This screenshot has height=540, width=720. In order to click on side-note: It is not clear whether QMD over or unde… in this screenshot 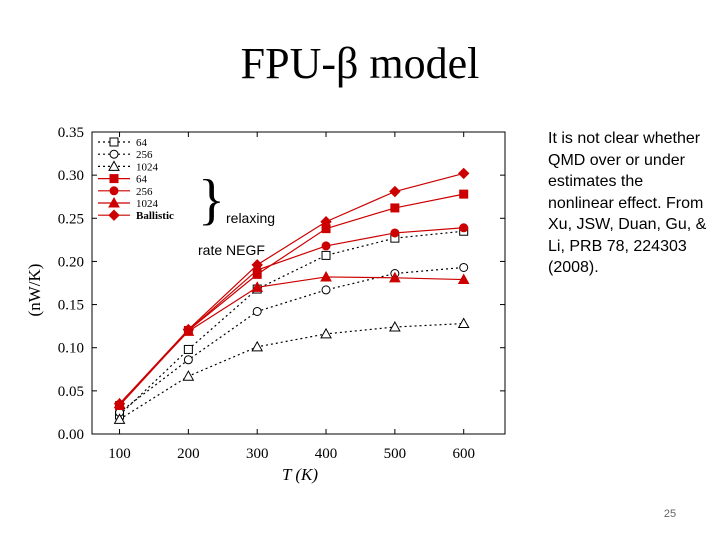, I will do `click(627, 203)`.